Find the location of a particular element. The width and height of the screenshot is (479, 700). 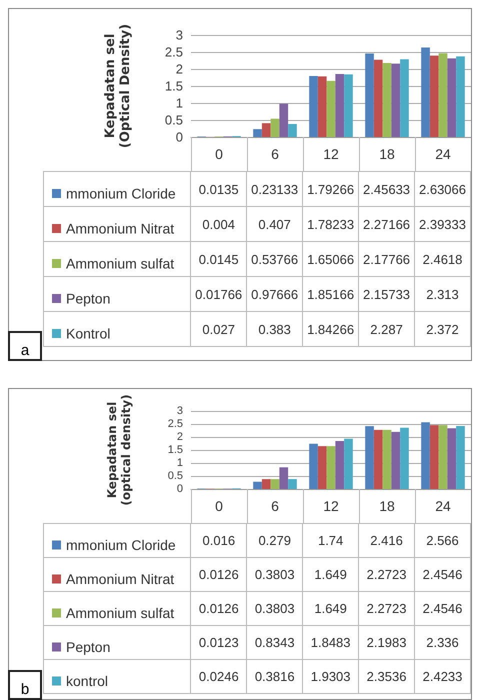

data-label: 0.0145 is located at coordinates (218, 259).